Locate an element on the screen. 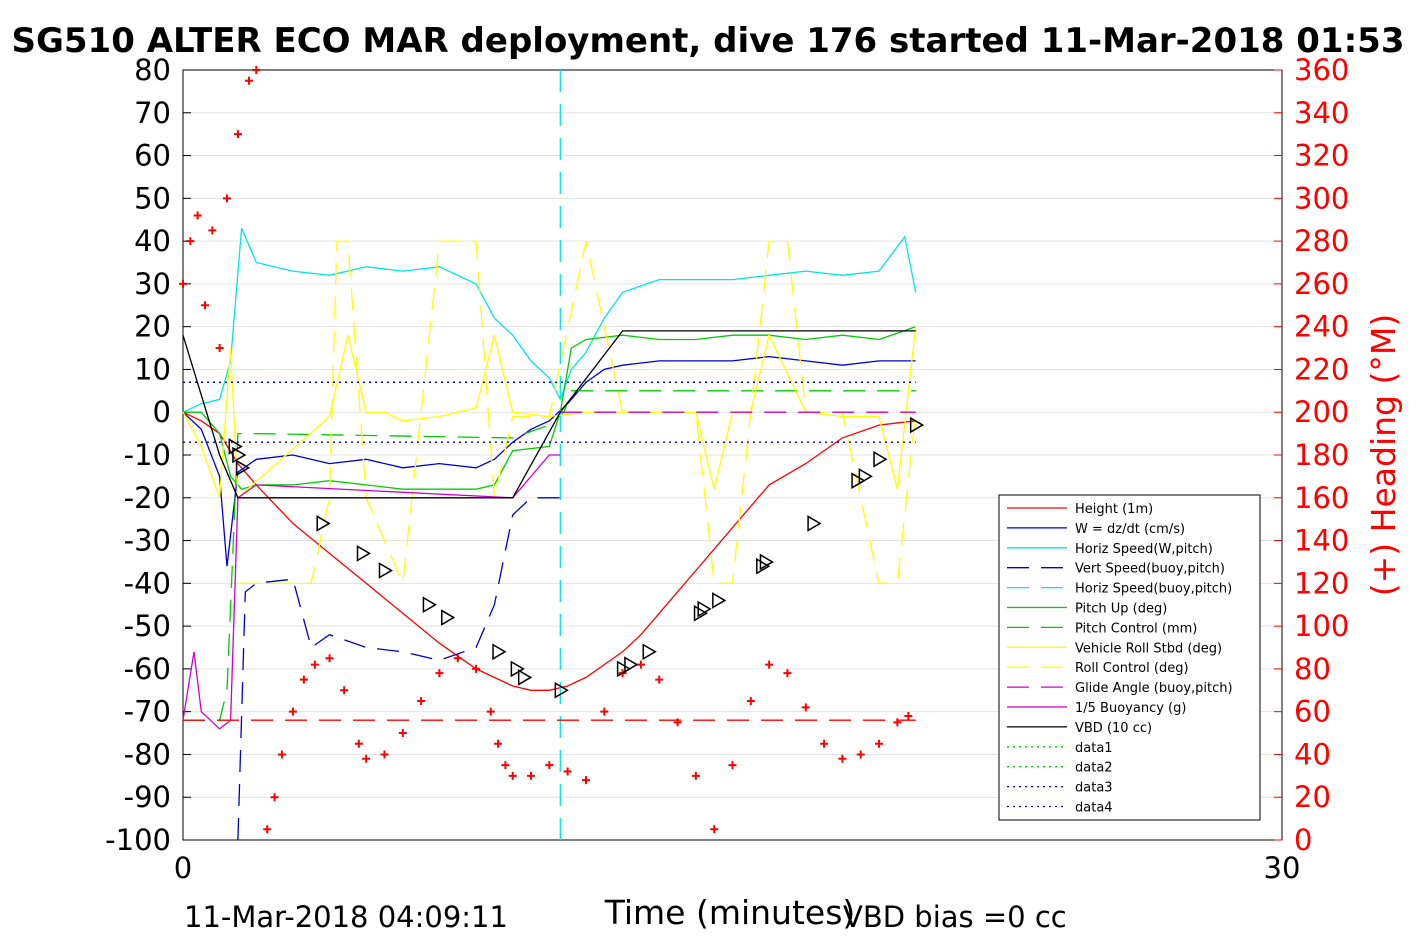 This screenshot has height=945, width=1417. y-right-tick-label: 360 is located at coordinates (1321, 70).